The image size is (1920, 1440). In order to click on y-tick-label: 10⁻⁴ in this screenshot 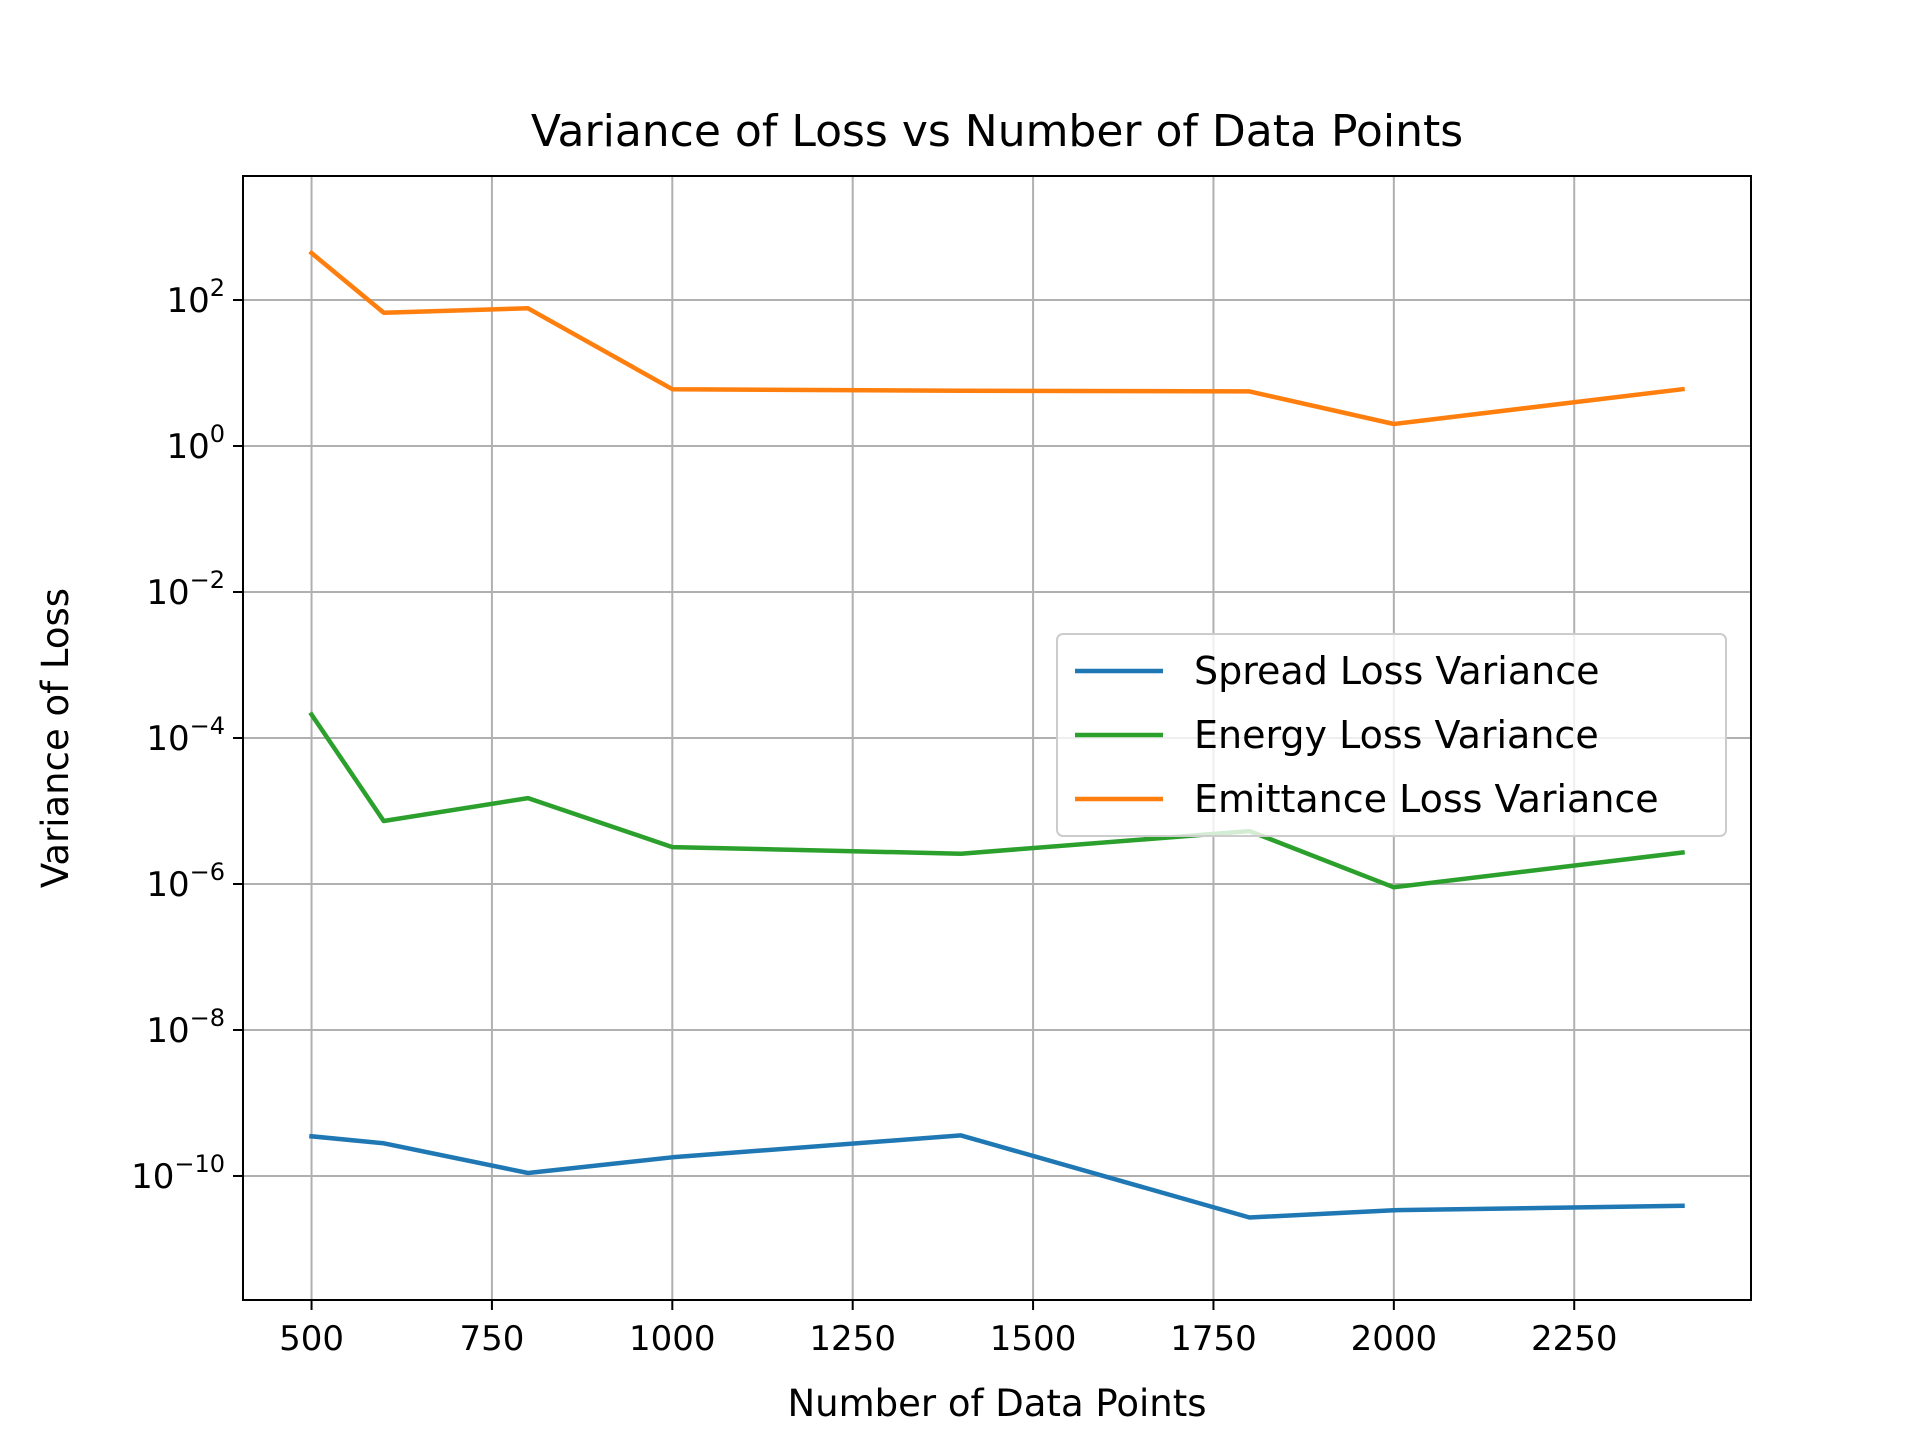, I will do `click(185, 735)`.